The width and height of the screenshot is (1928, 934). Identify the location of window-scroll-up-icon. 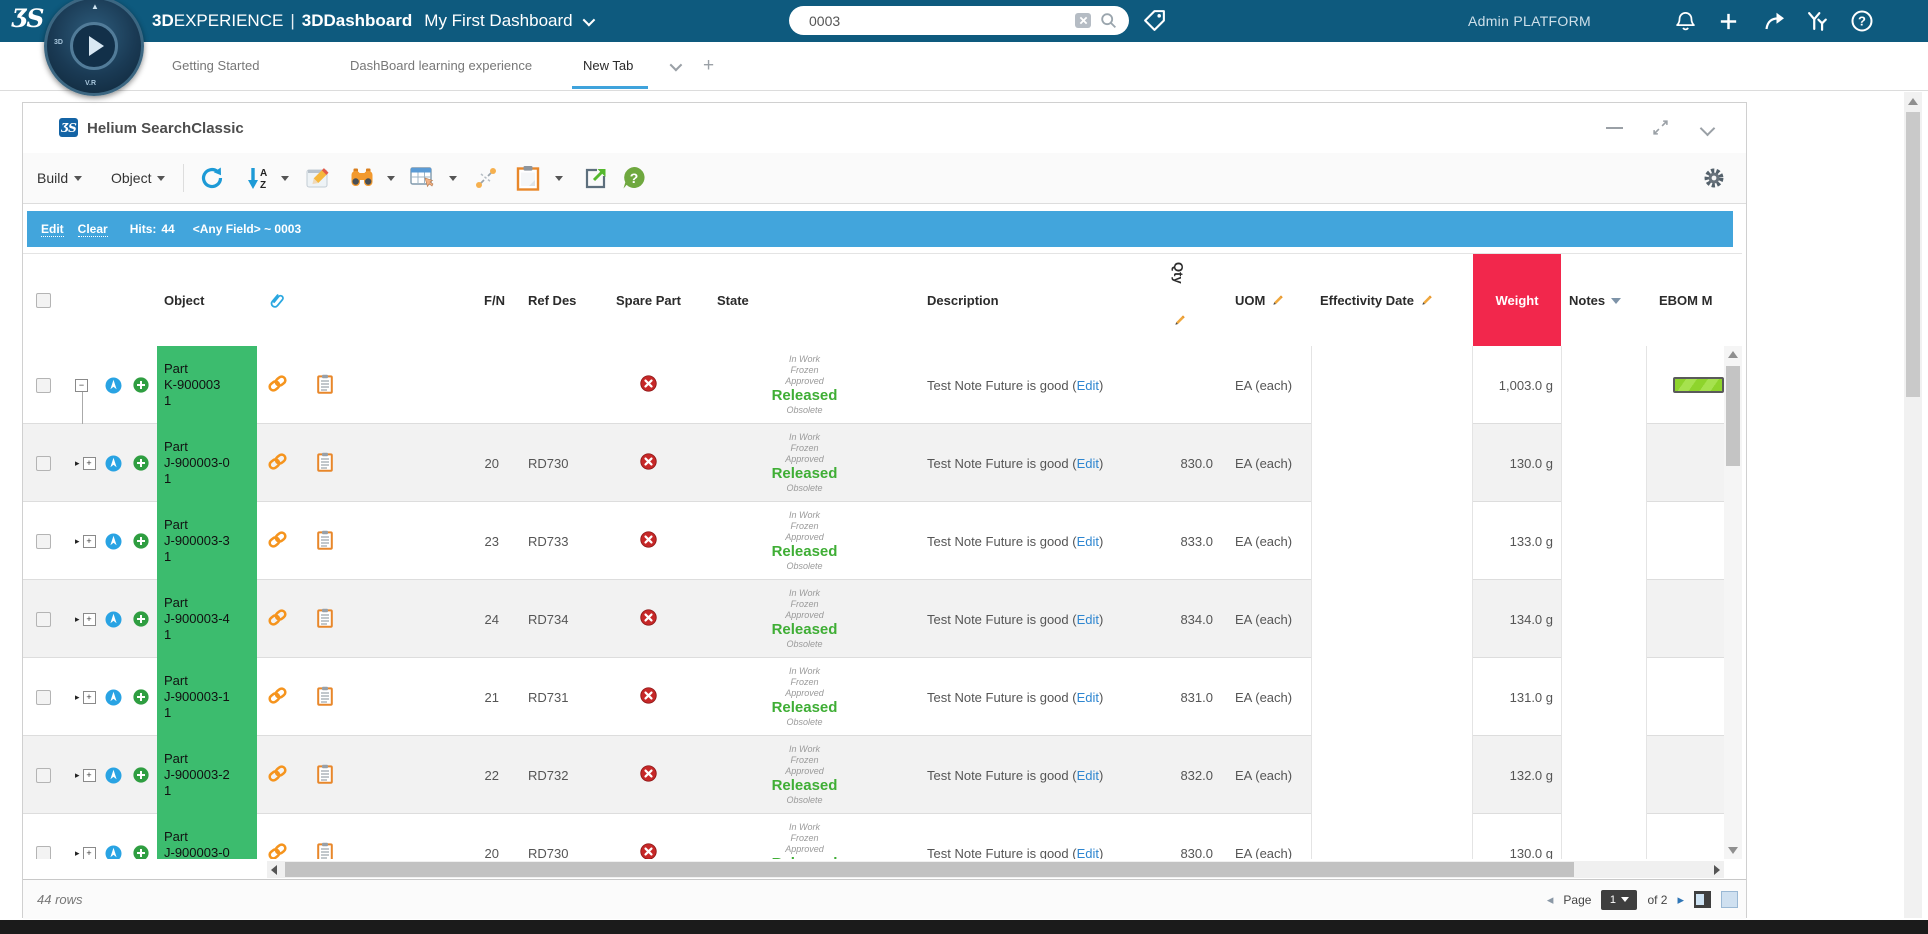
(1913, 101).